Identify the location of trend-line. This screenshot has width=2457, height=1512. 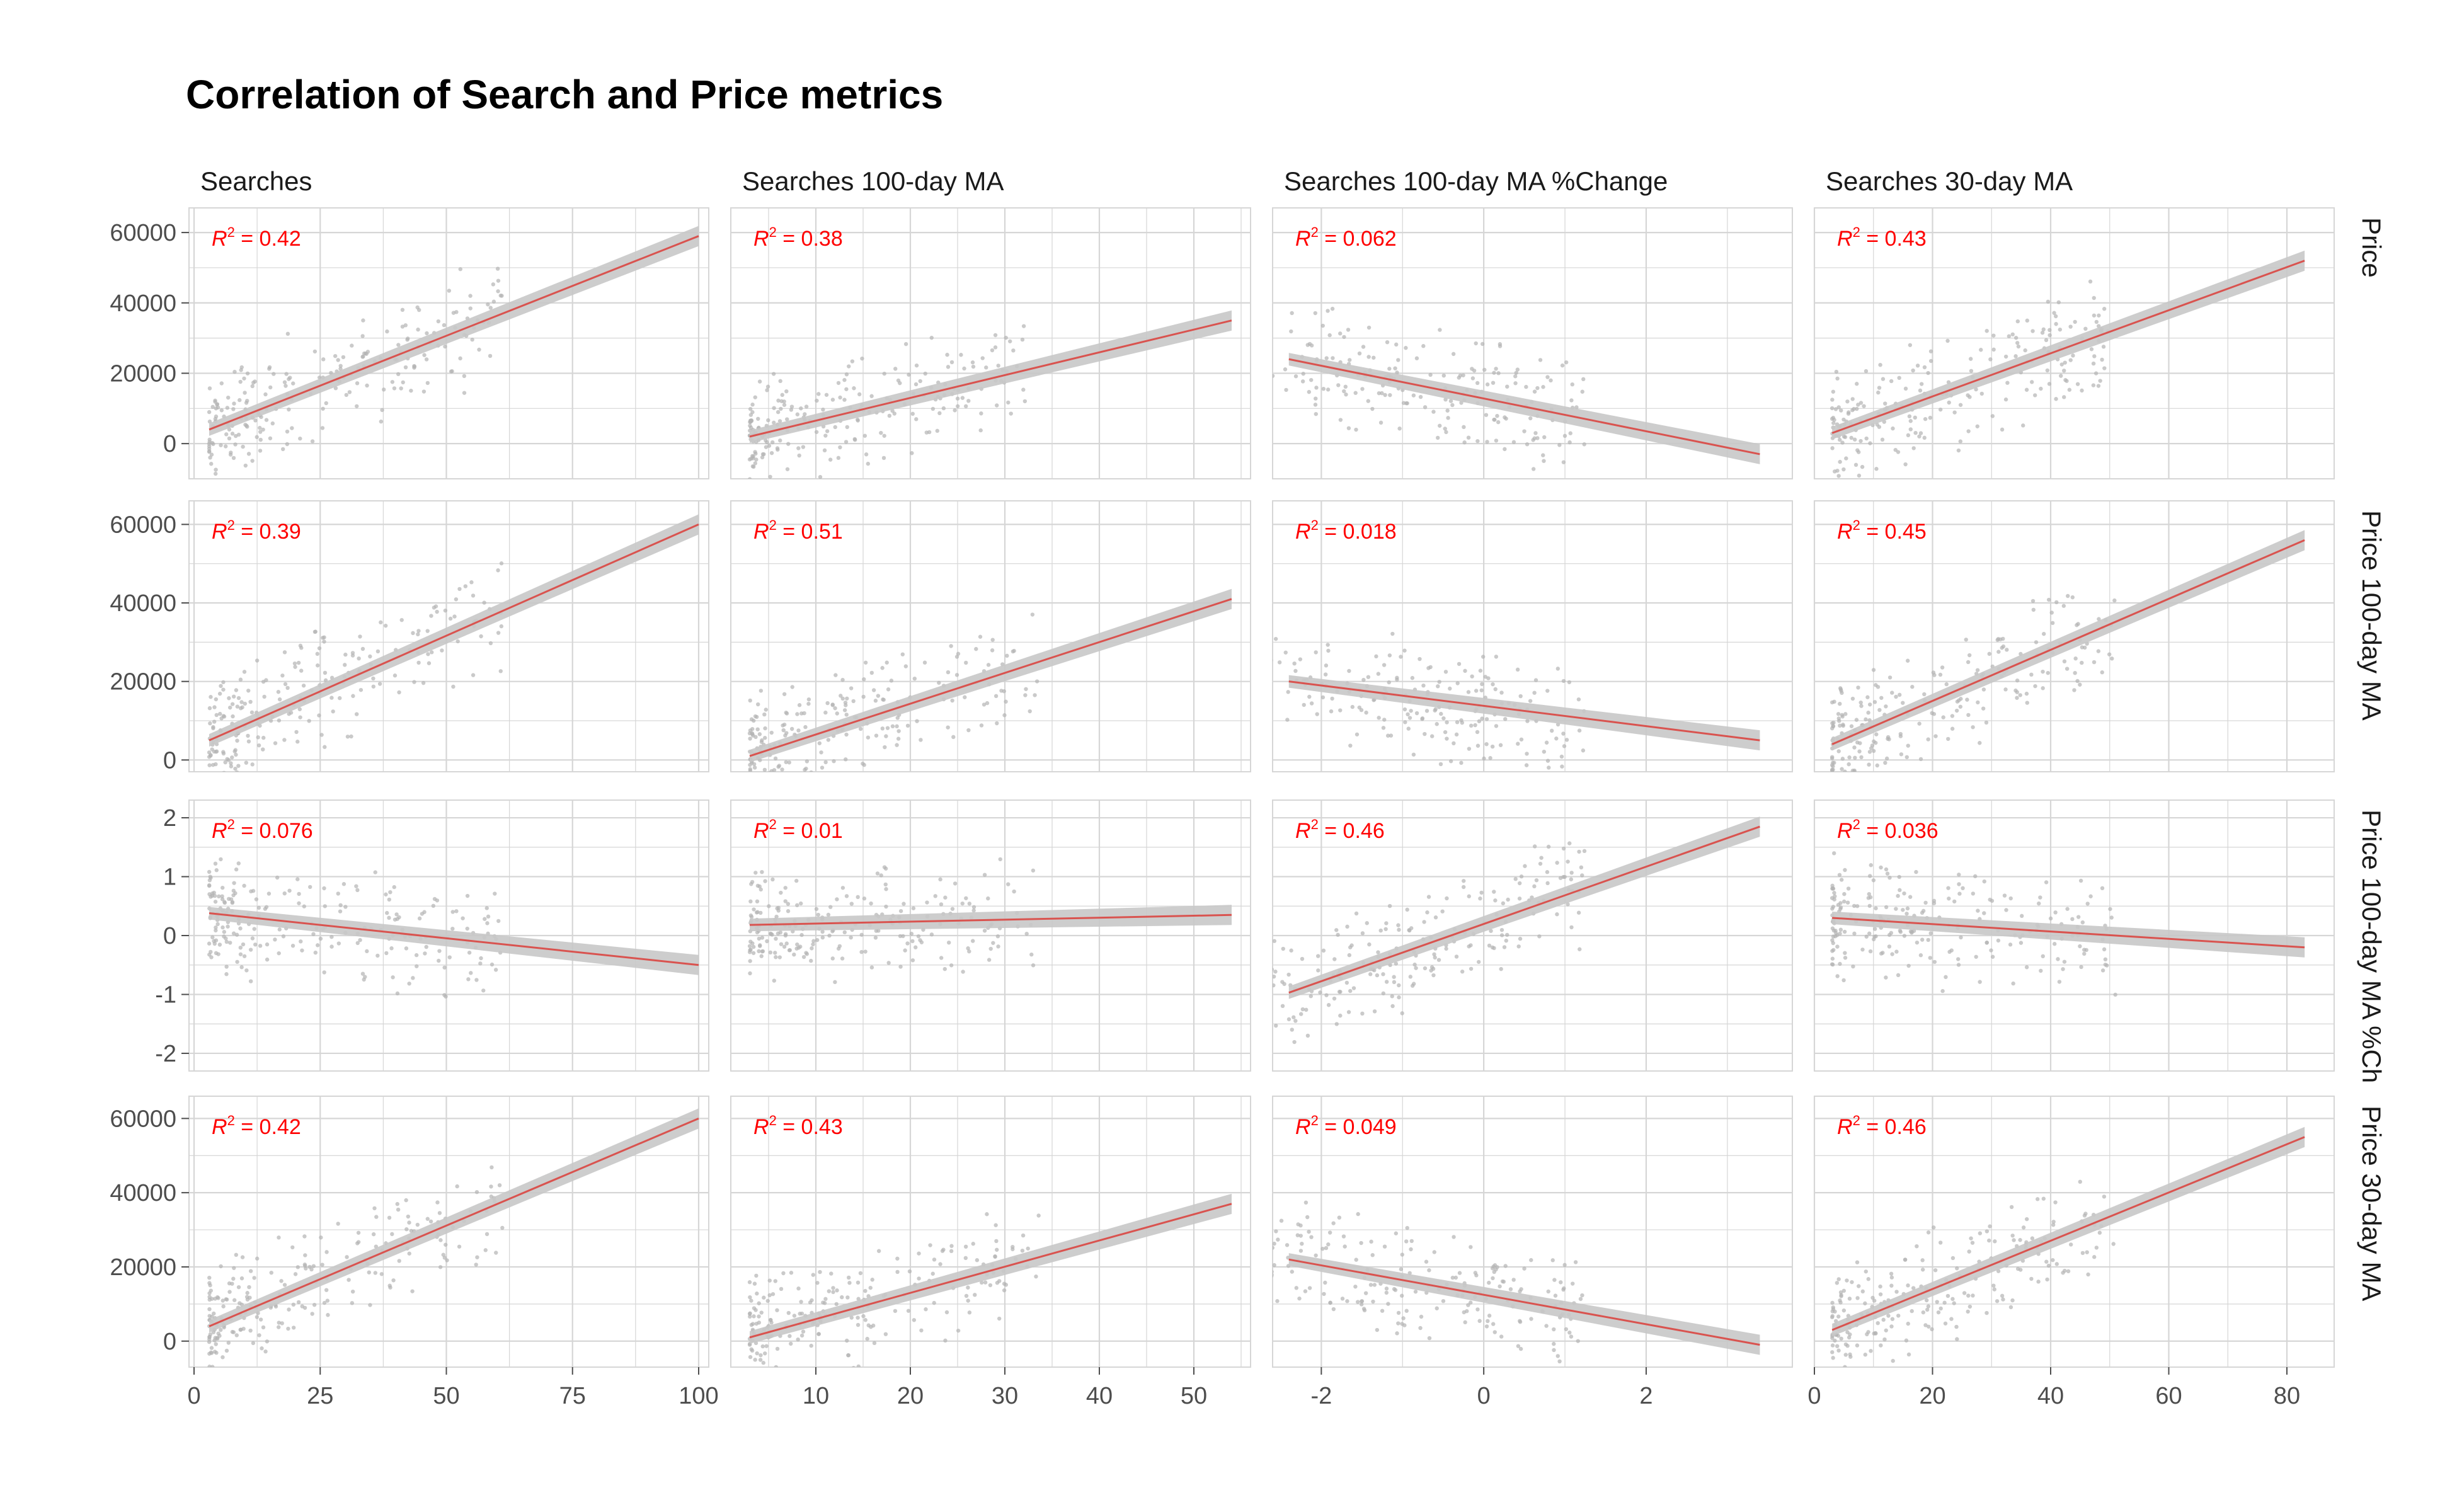
(454, 333).